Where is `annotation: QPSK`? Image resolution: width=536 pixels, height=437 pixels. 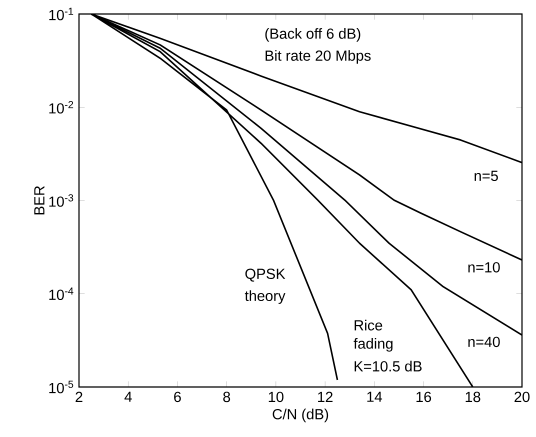 annotation: QPSK is located at coordinates (265, 275).